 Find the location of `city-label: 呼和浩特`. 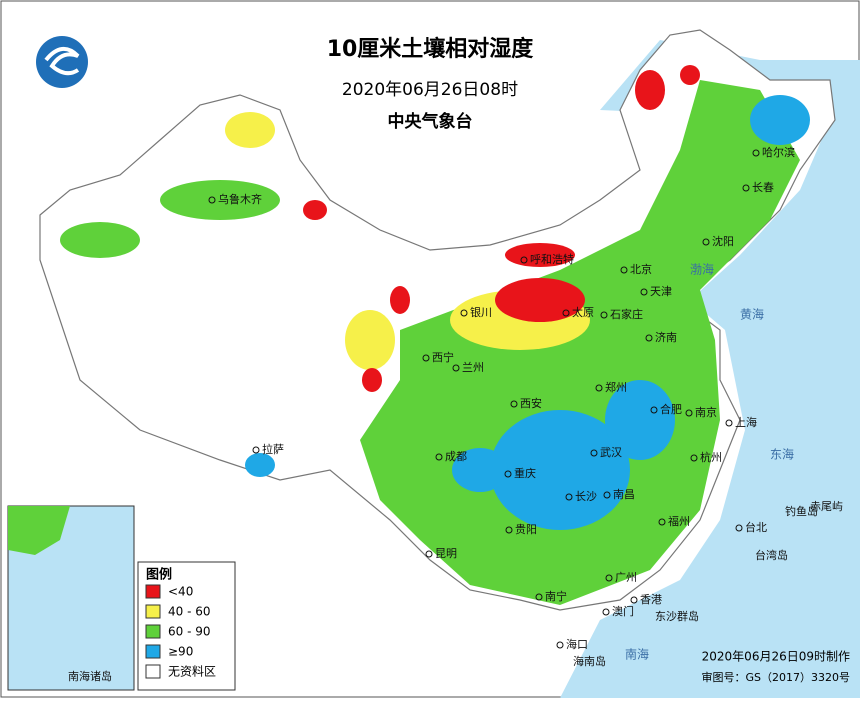

city-label: 呼和浩特 is located at coordinates (552, 259).